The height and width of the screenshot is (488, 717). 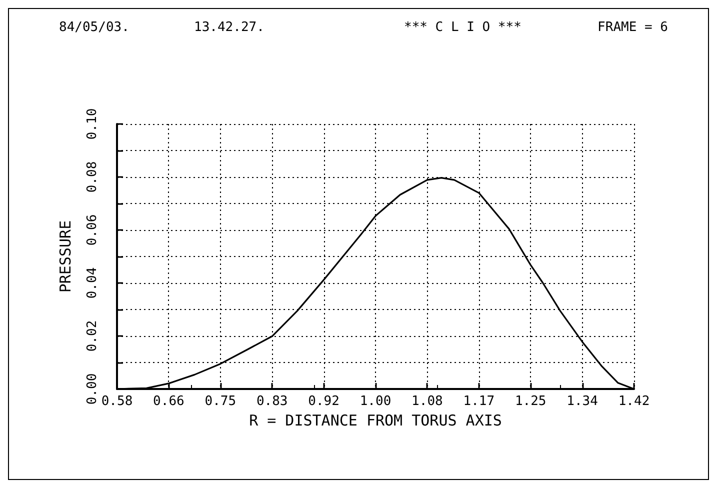 I want to click on text: *** C L I O ***, so click(x=463, y=27).